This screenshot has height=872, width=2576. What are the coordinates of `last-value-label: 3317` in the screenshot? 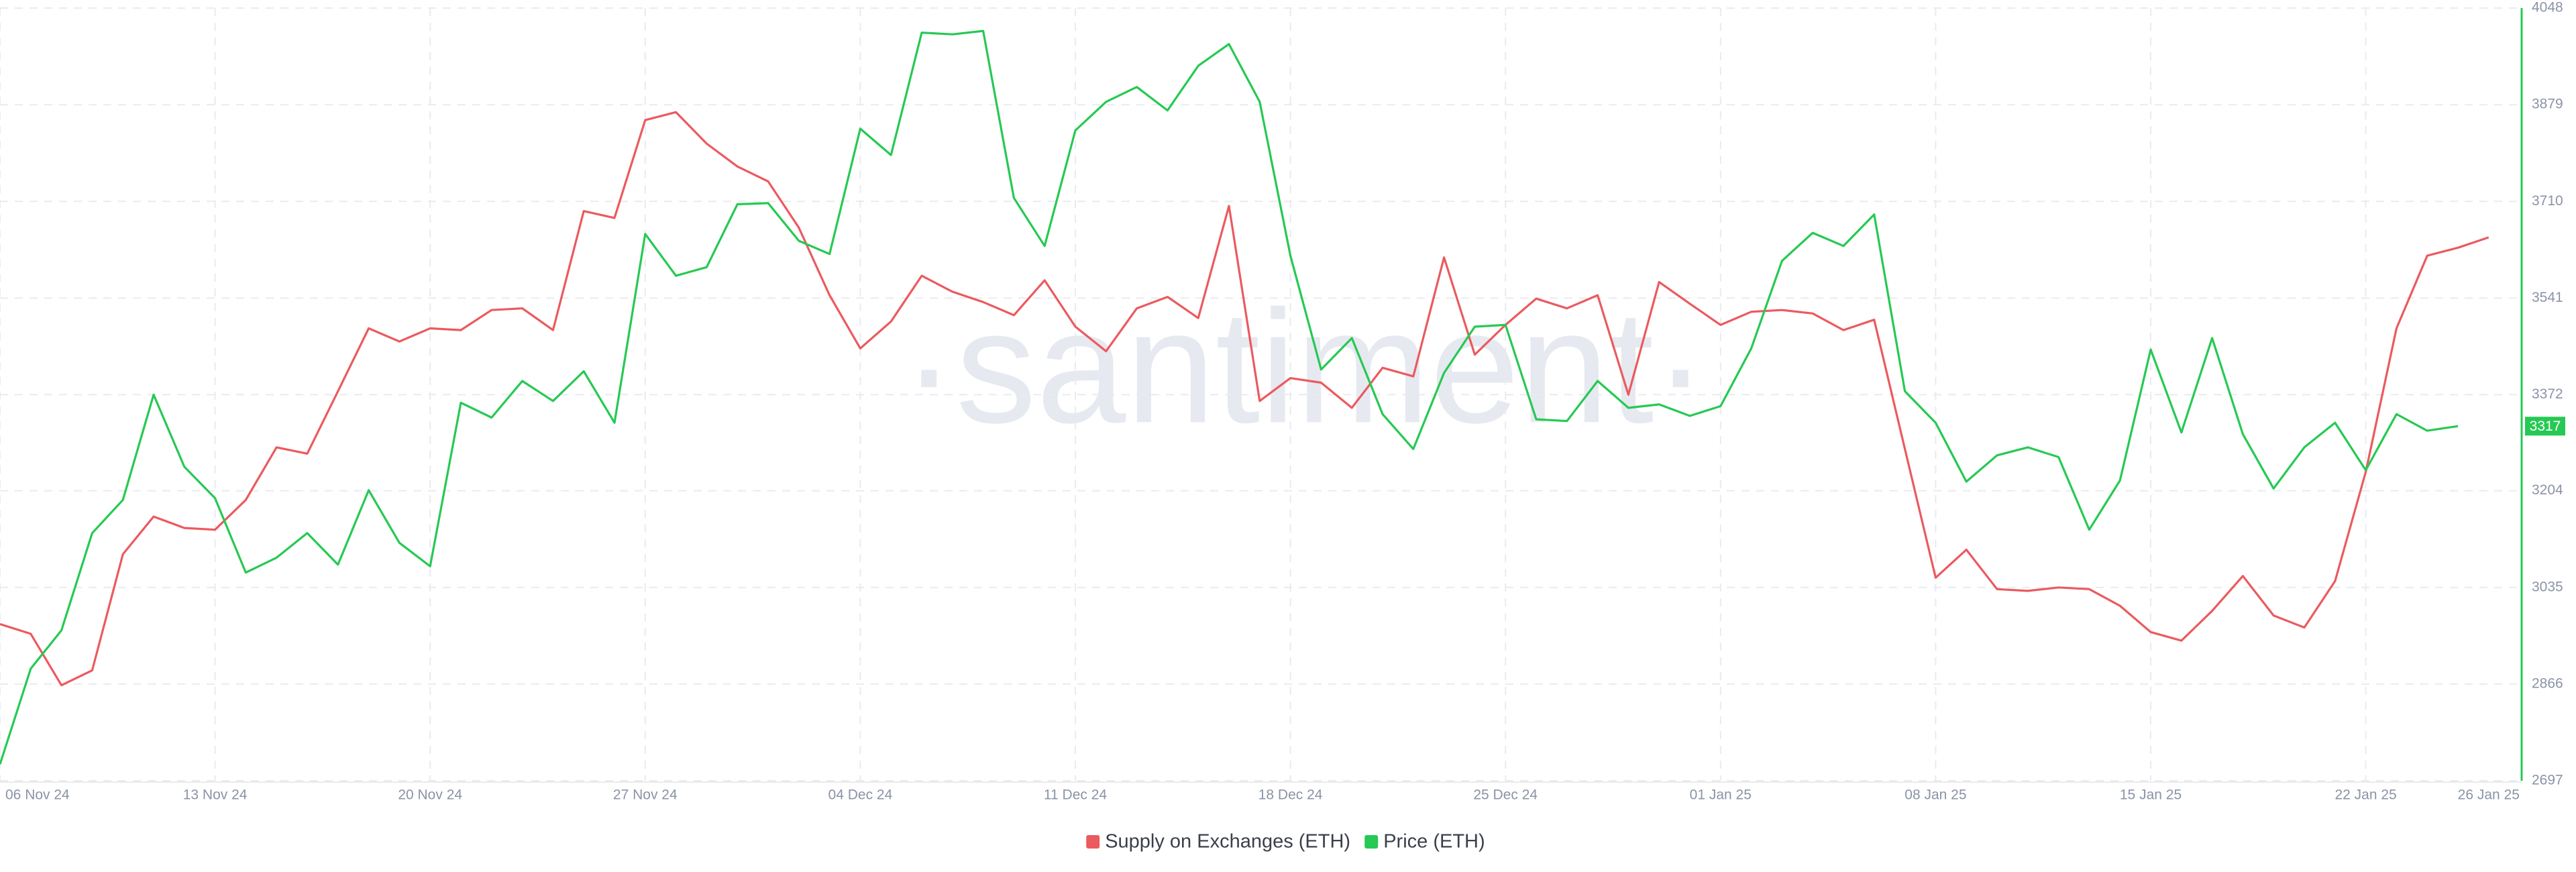 It's located at (2545, 426).